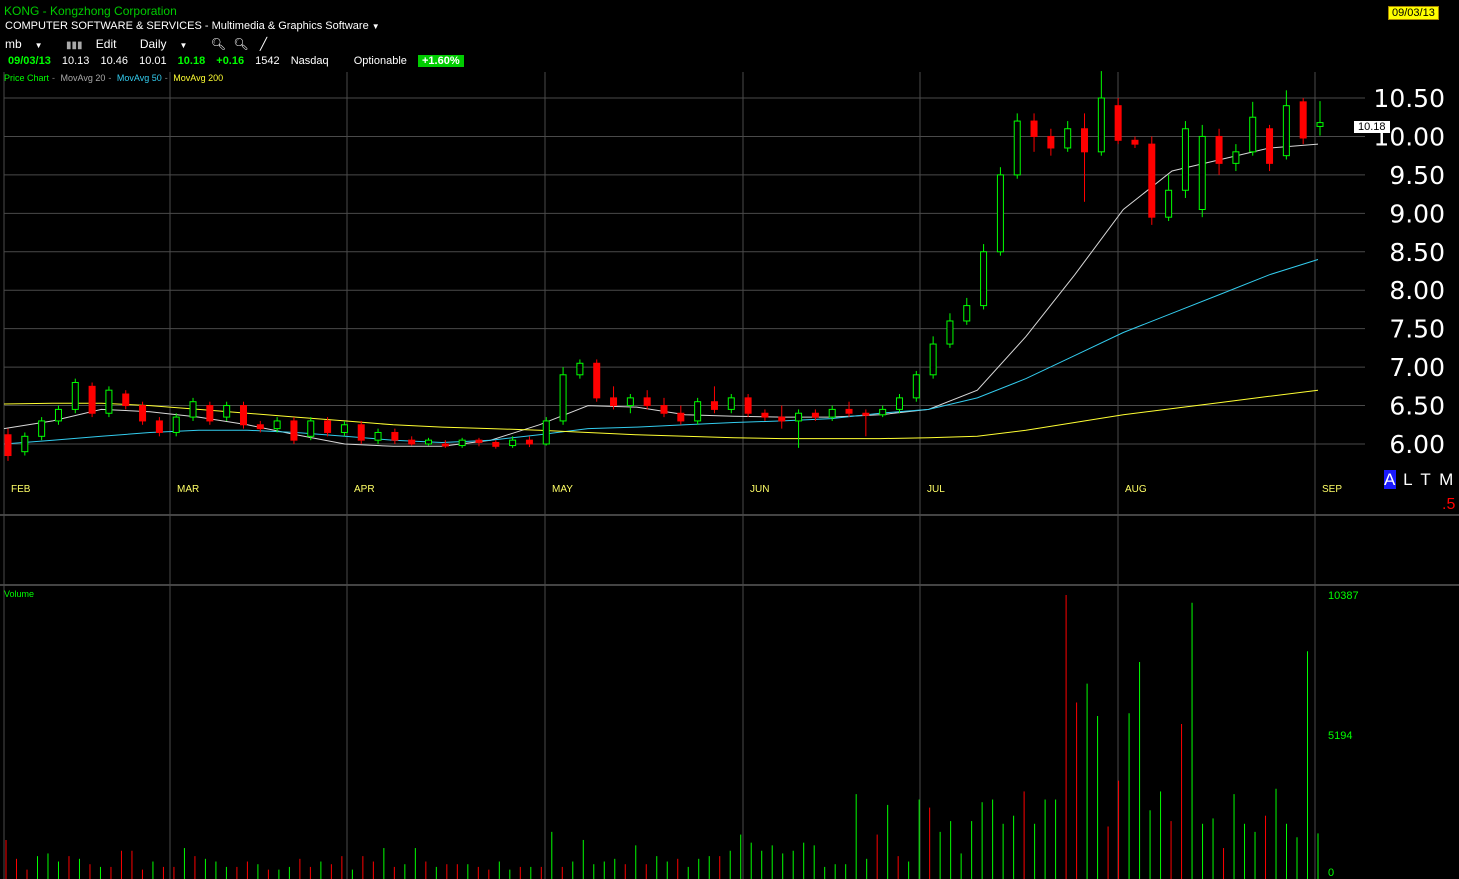  Describe the element at coordinates (936, 489) in the screenshot. I see `x-tick-label: JUL` at that location.